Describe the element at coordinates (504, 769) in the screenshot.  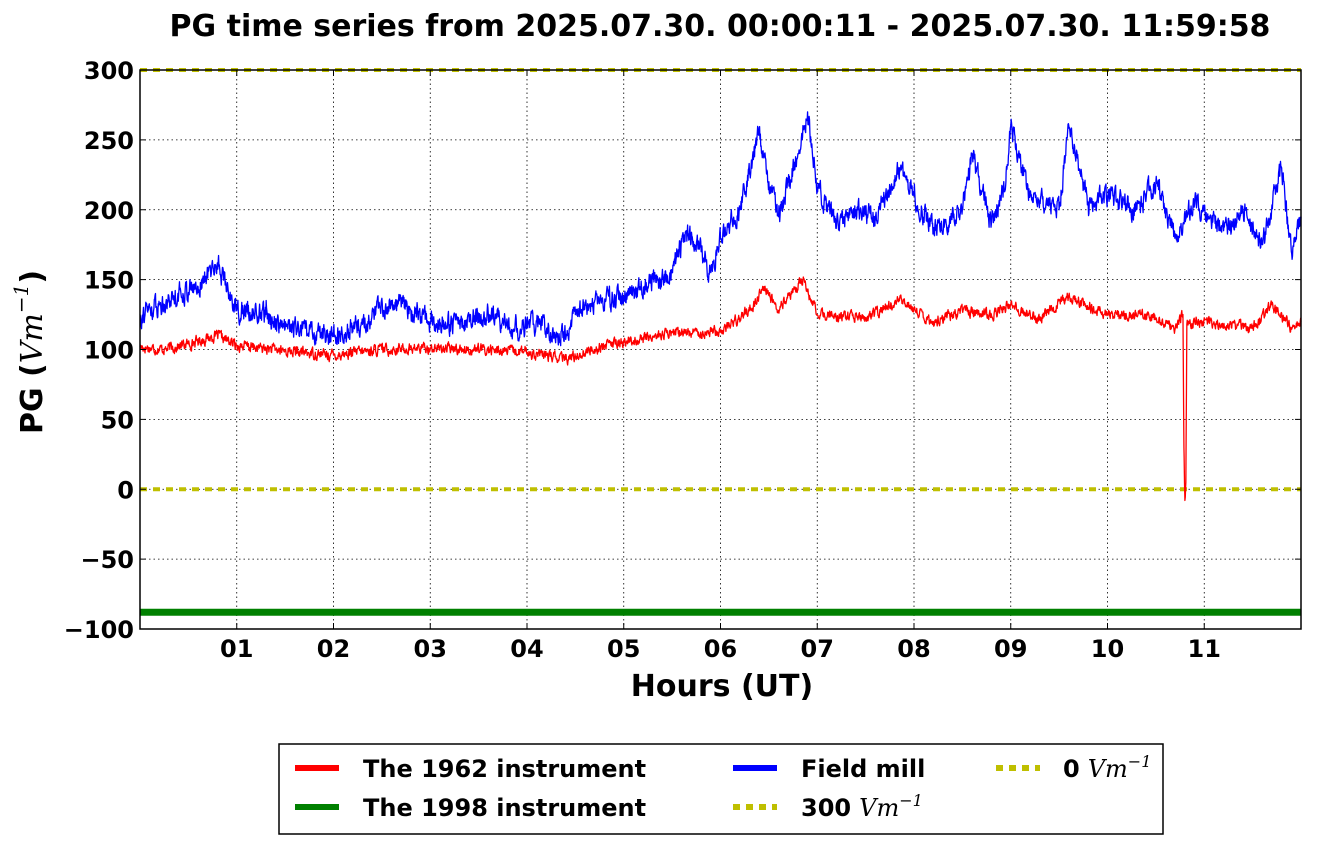
I see `legend-label-1962: The 1962 instrument` at that location.